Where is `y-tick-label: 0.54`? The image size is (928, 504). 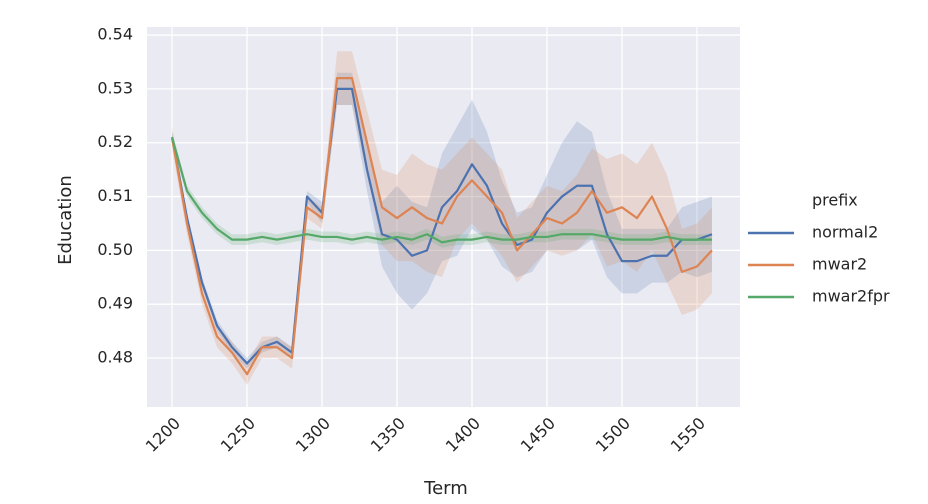 y-tick-label: 0.54 is located at coordinates (115, 34).